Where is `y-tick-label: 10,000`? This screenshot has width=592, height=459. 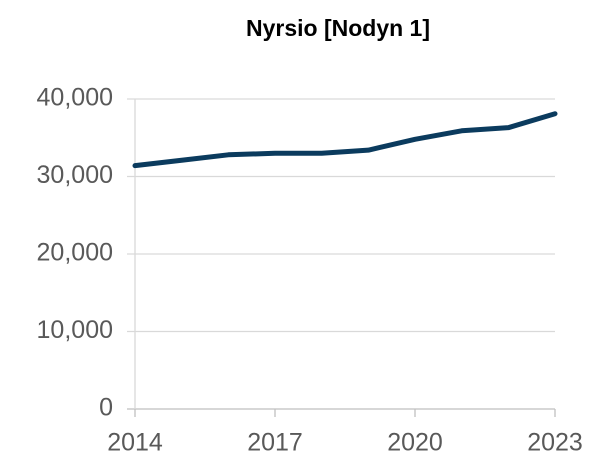
y-tick-label: 10,000 is located at coordinates (75, 330).